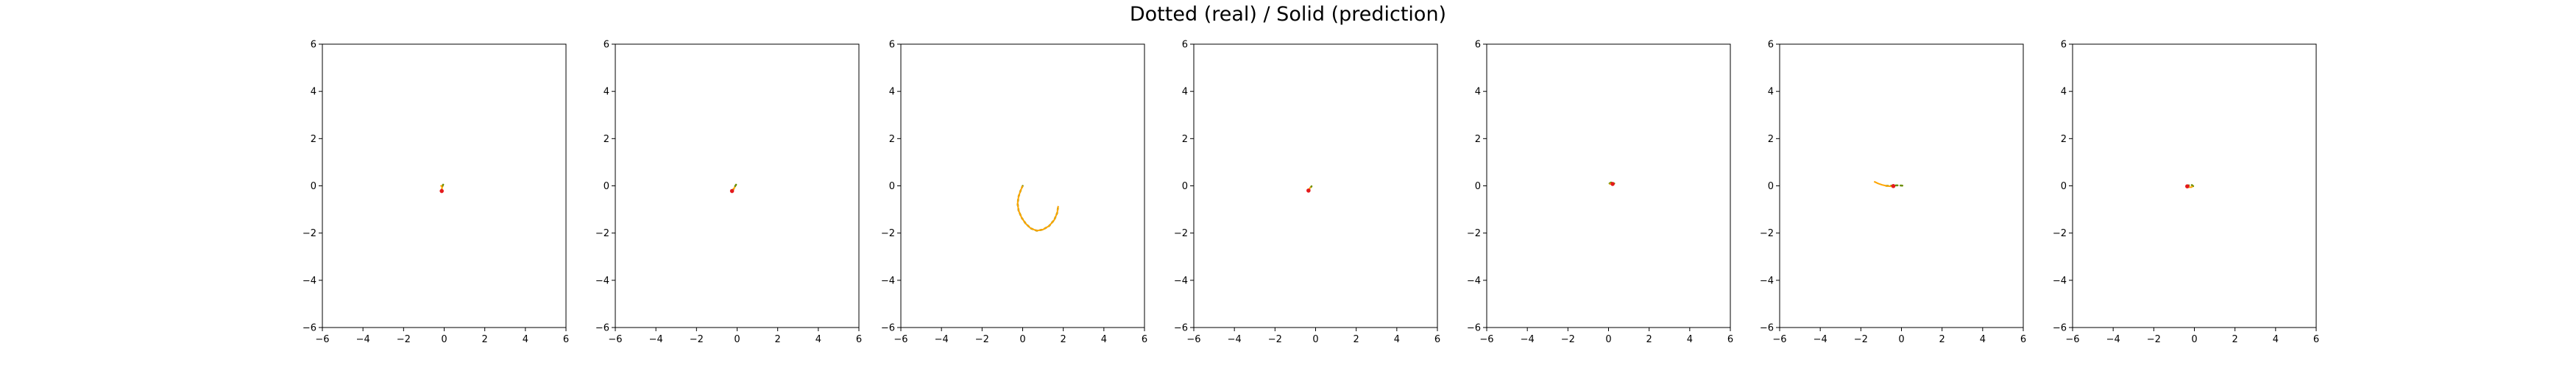  Describe the element at coordinates (2186, 193) in the screenshot. I see `subplot-7: −6 −4 −2 0 2 4 6 −6 −4 −2 0 2 4 6` at that location.